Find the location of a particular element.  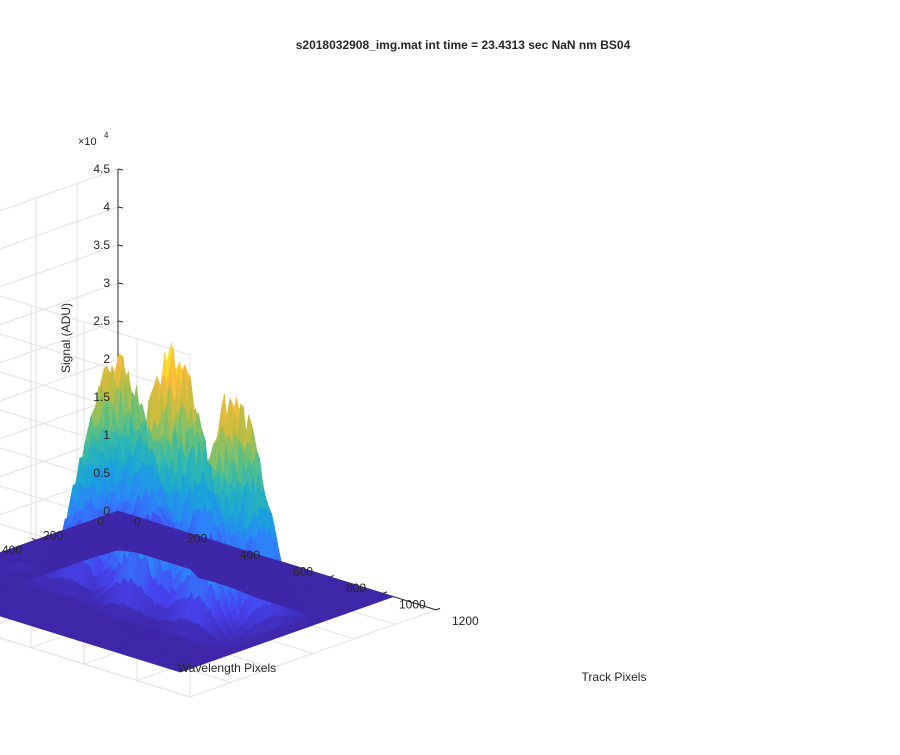

y-tick is located at coordinates (34, 540).